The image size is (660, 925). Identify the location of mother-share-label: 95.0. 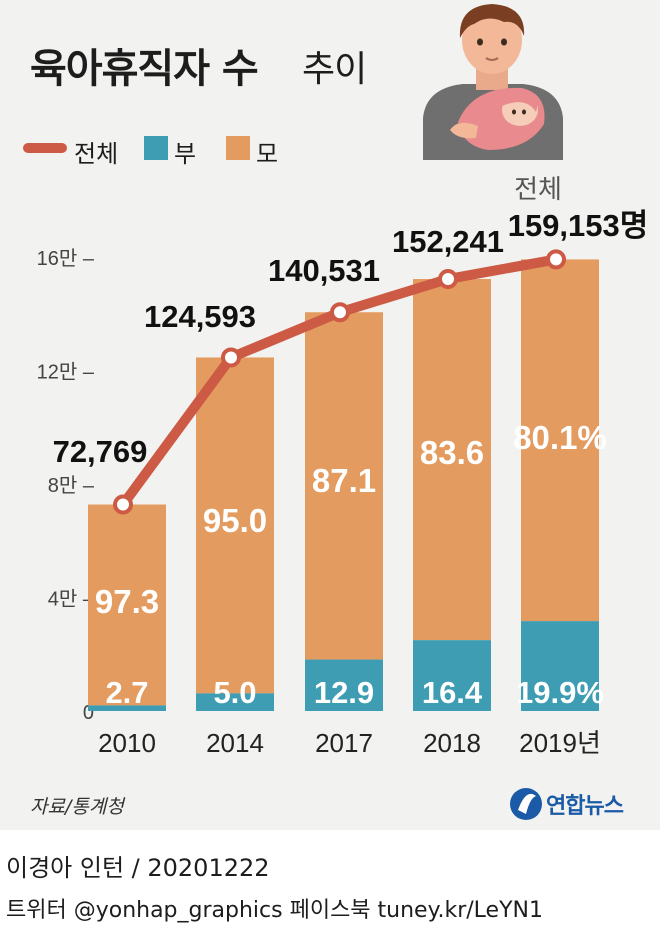
(235, 520).